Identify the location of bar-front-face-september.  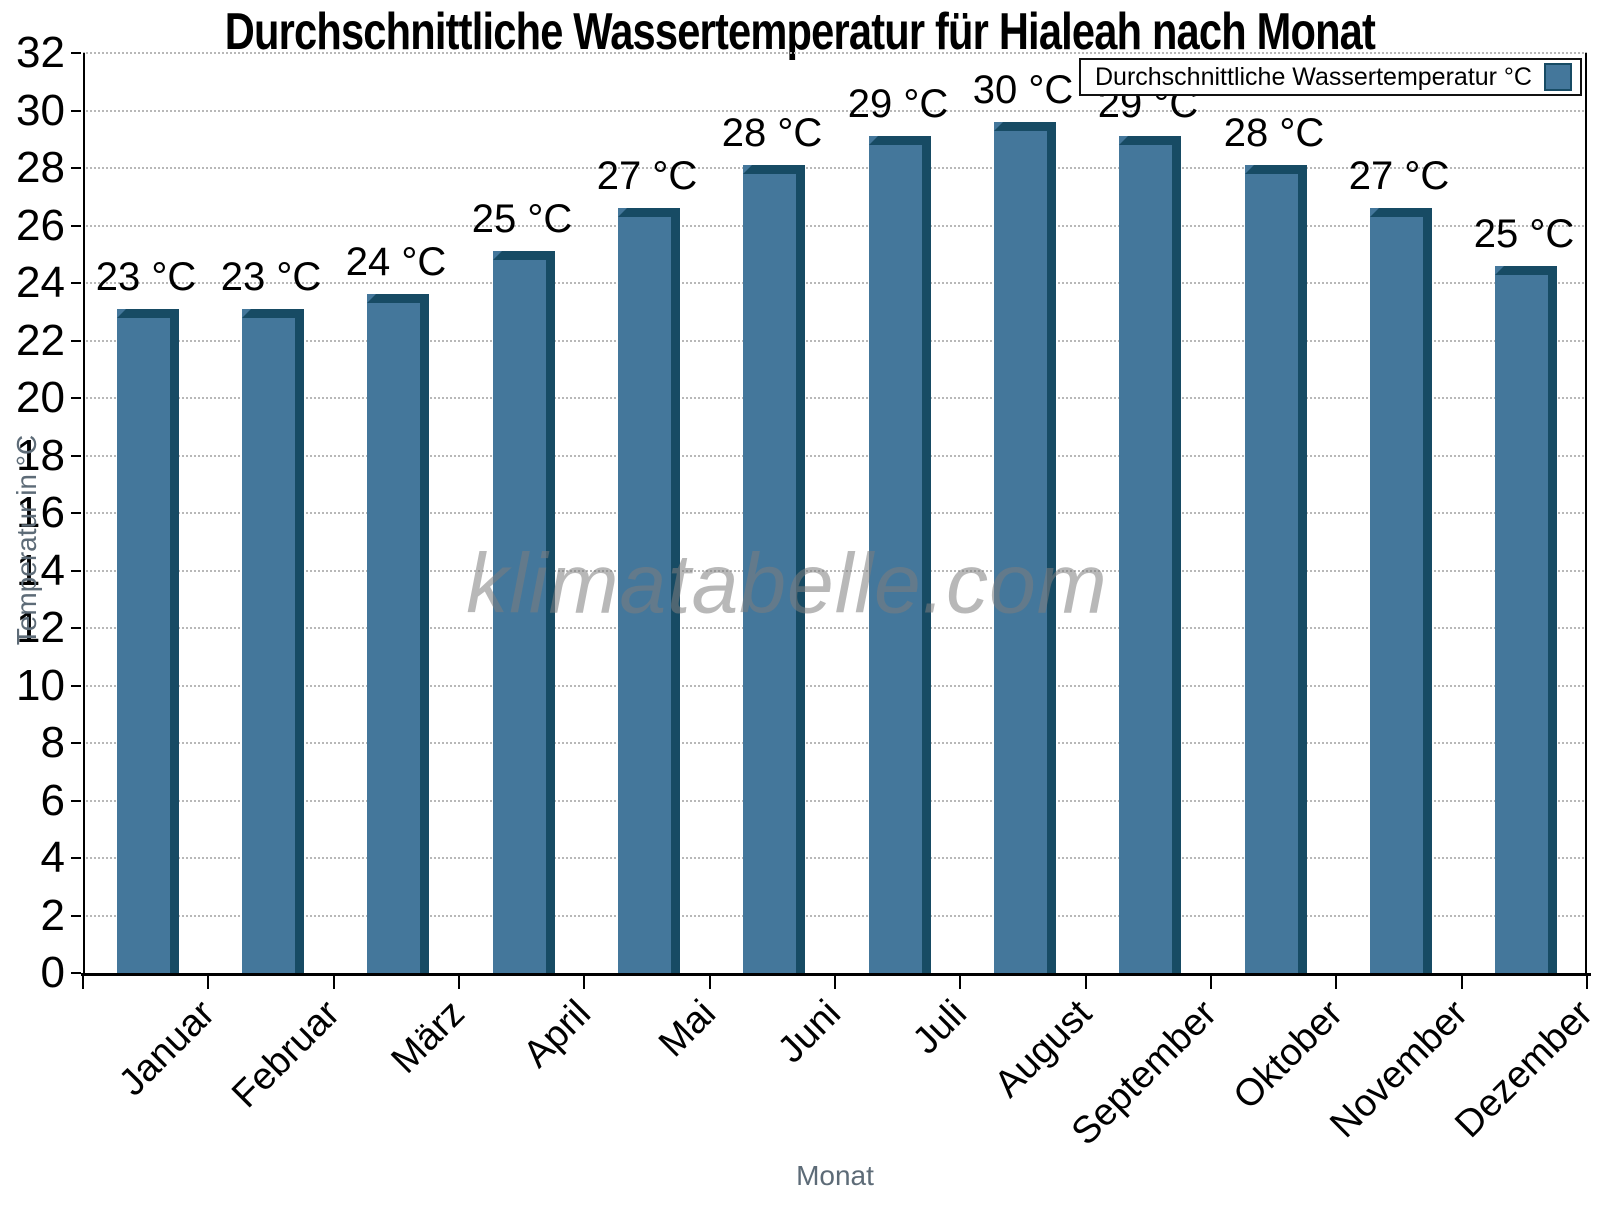
(1150, 554).